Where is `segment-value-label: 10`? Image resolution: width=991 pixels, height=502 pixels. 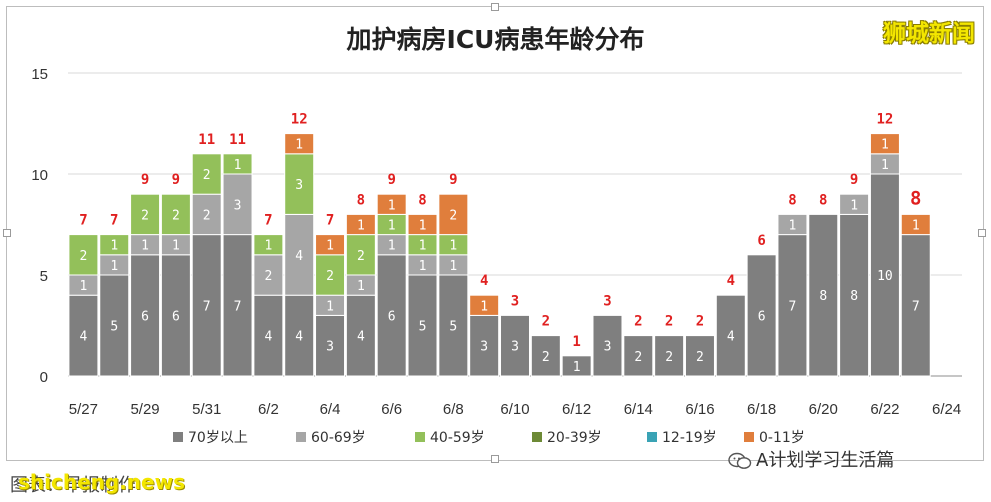
segment-value-label: 10 is located at coordinates (885, 276).